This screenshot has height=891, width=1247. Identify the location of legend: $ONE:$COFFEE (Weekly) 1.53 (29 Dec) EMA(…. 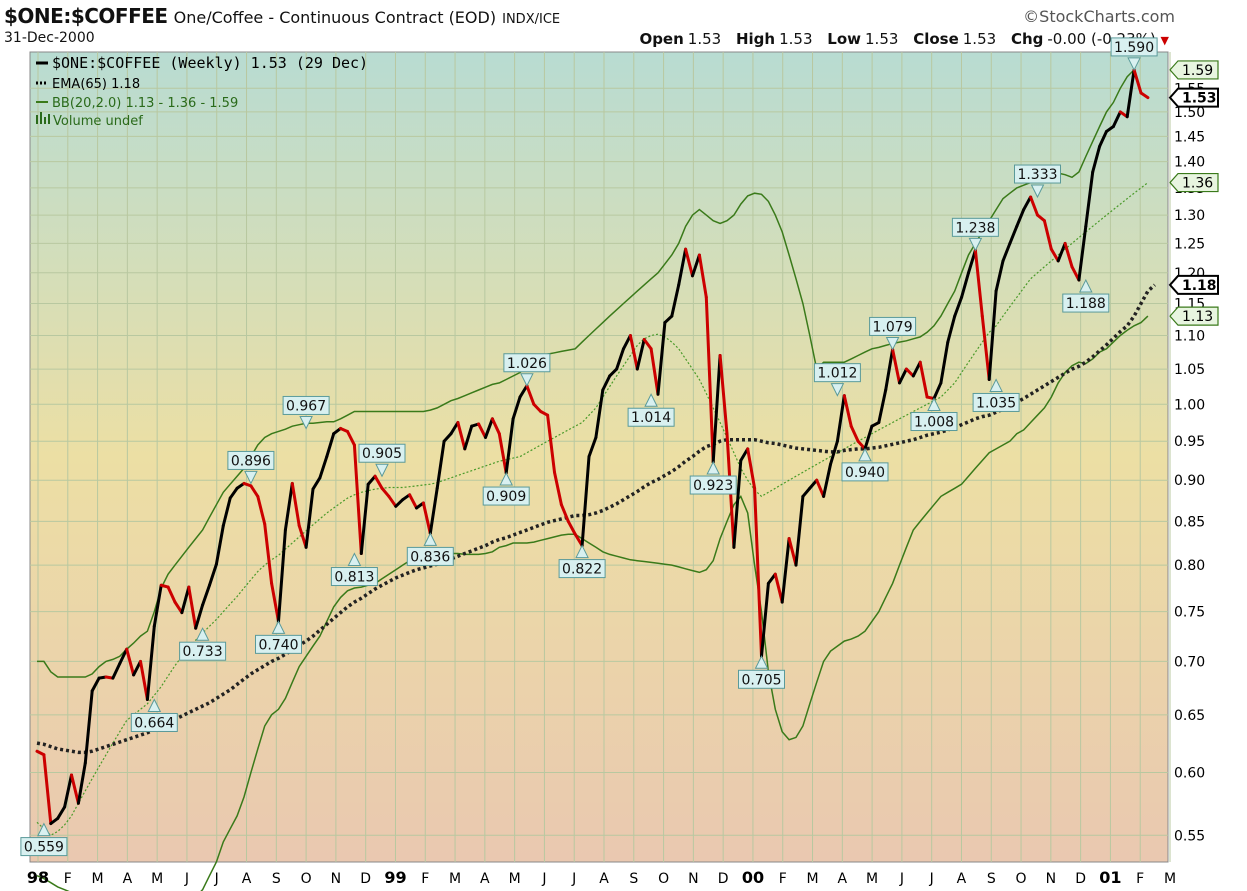
(202, 91).